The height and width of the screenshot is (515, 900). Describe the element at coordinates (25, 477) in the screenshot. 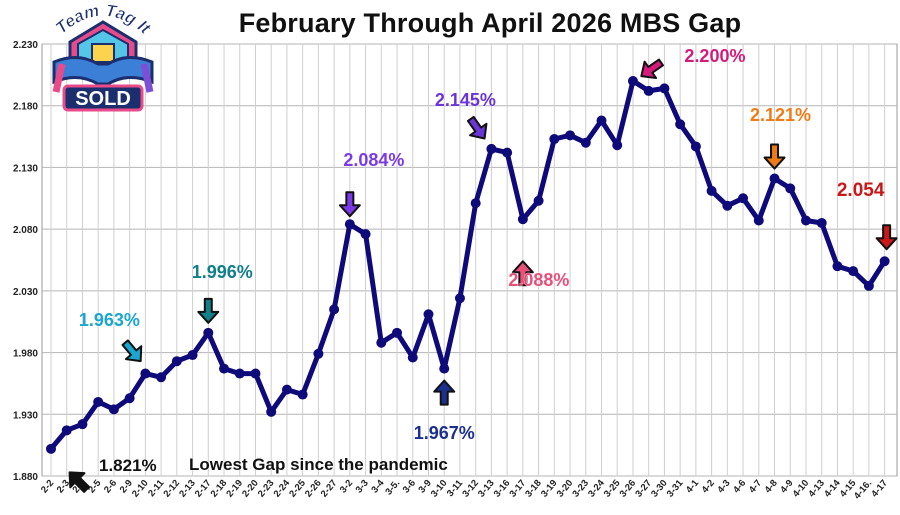

I see `y-tick-label: 1.880` at that location.